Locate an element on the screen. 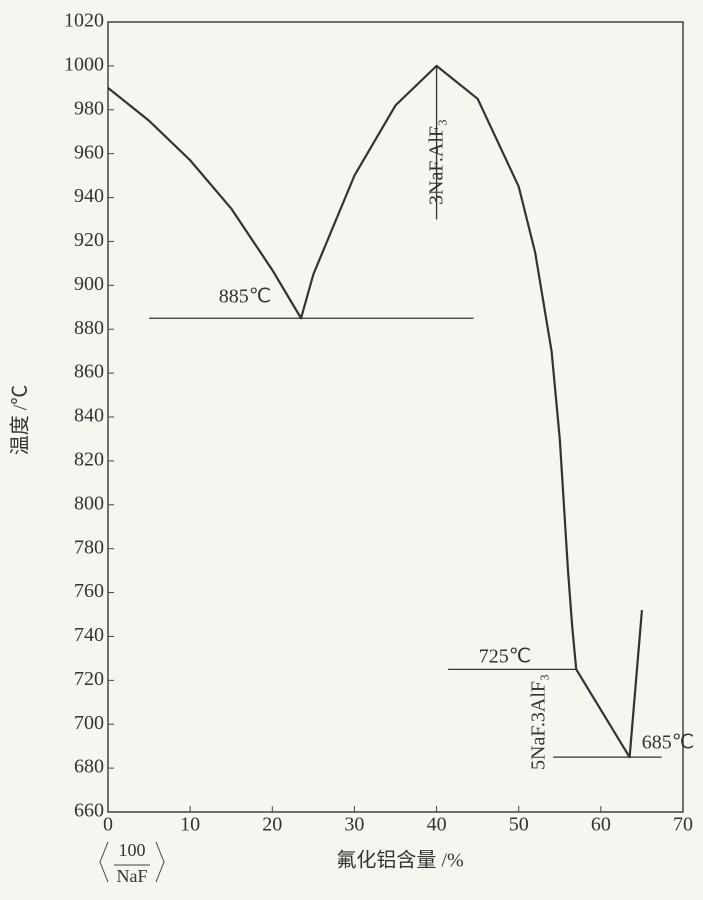  y-tick-label: 900 is located at coordinates (89, 284).